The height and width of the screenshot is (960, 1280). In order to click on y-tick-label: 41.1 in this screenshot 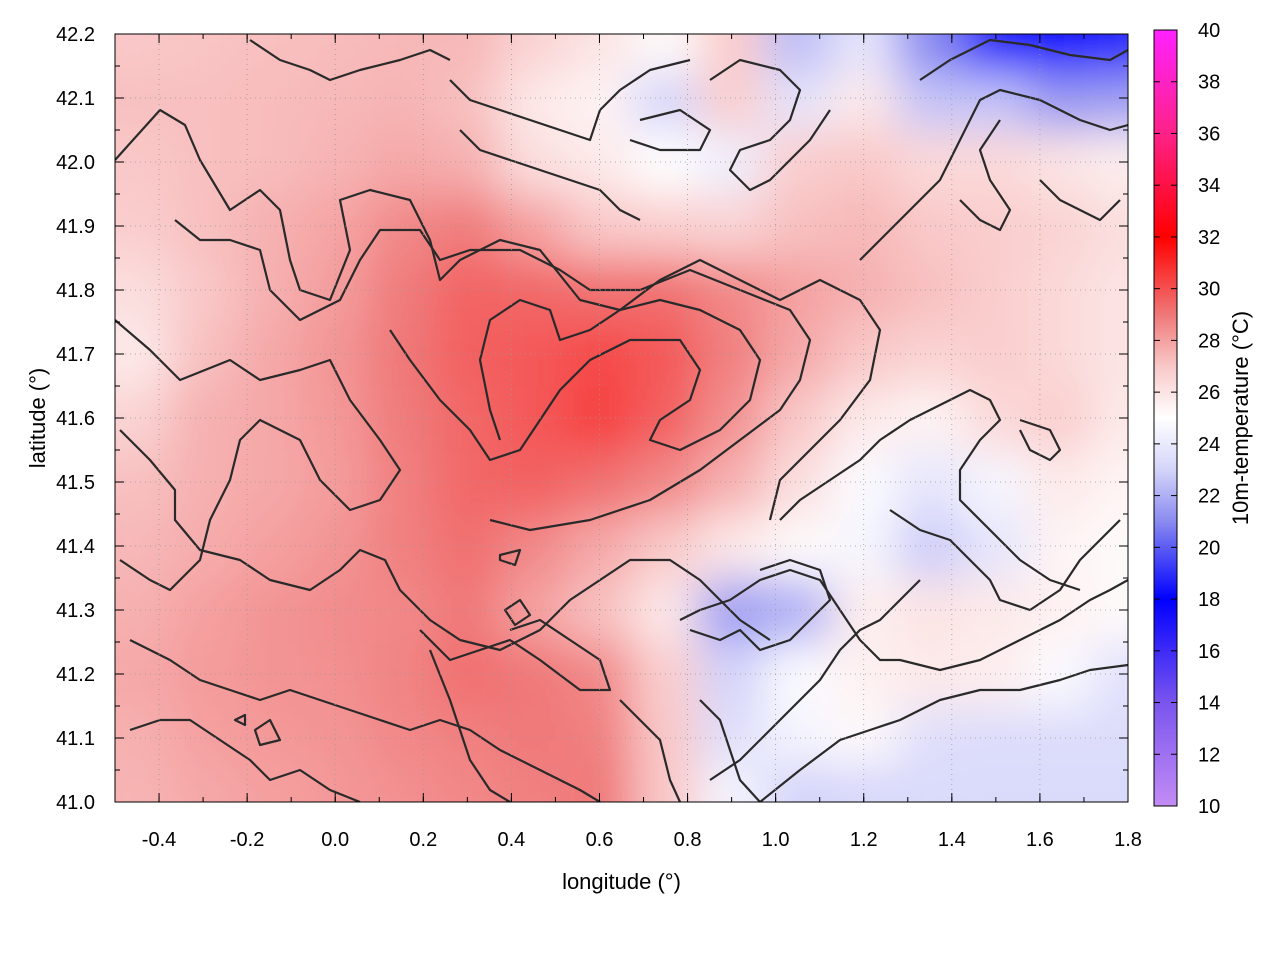, I will do `click(75, 739)`.